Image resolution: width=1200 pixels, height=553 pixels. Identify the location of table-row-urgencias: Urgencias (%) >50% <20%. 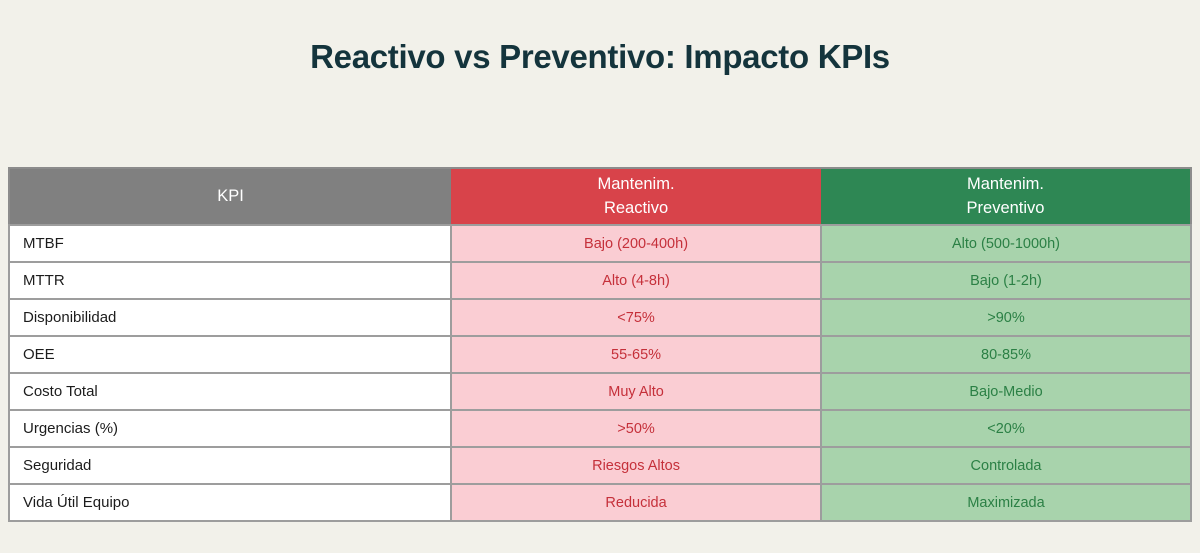
(599, 428).